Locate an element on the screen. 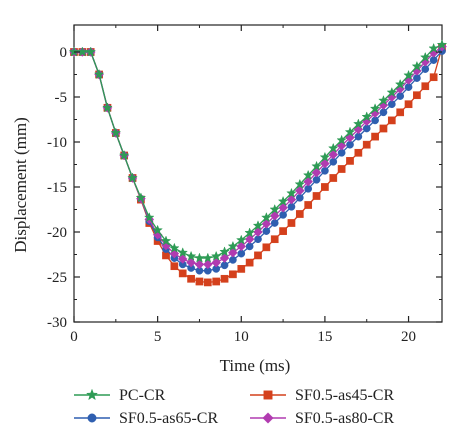 Image resolution: width=474 pixels, height=445 pixels. legend-label: PC-CR is located at coordinates (142, 395).